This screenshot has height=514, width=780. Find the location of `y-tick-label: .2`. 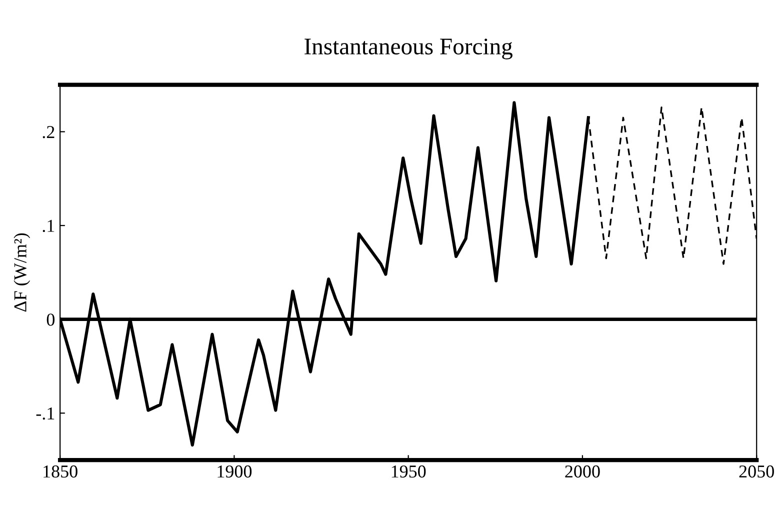

y-tick-label: .2 is located at coordinates (48, 132).